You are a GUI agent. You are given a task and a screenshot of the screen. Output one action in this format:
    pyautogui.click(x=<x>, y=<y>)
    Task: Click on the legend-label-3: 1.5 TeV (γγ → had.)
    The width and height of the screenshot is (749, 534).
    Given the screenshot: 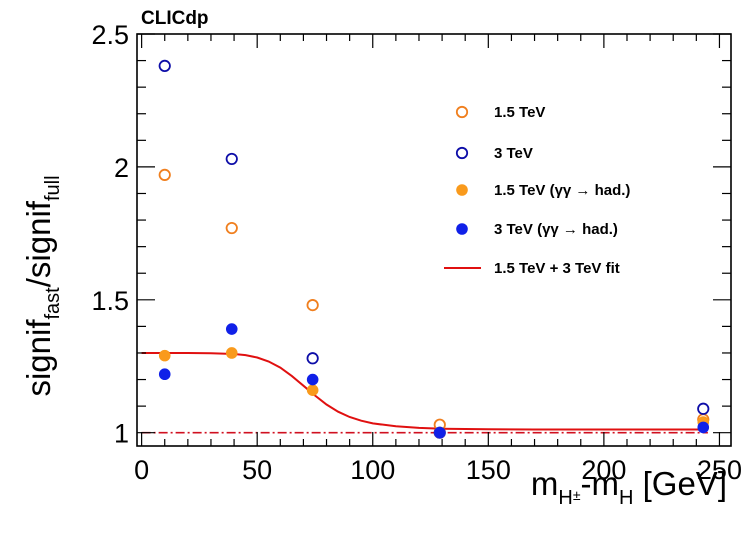 What is the action you would take?
    pyautogui.click(x=562, y=190)
    